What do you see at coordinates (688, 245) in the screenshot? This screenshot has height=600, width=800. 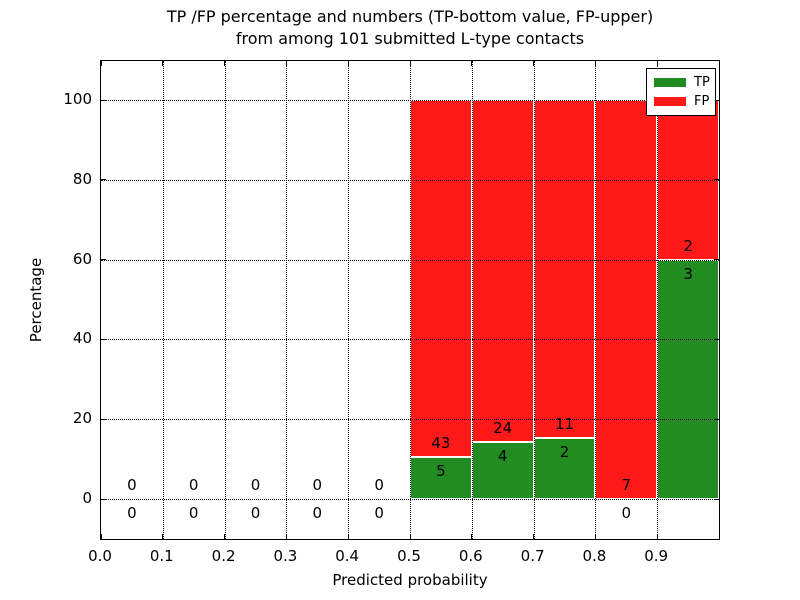 I see `fp-count-label: 2` at bounding box center [688, 245].